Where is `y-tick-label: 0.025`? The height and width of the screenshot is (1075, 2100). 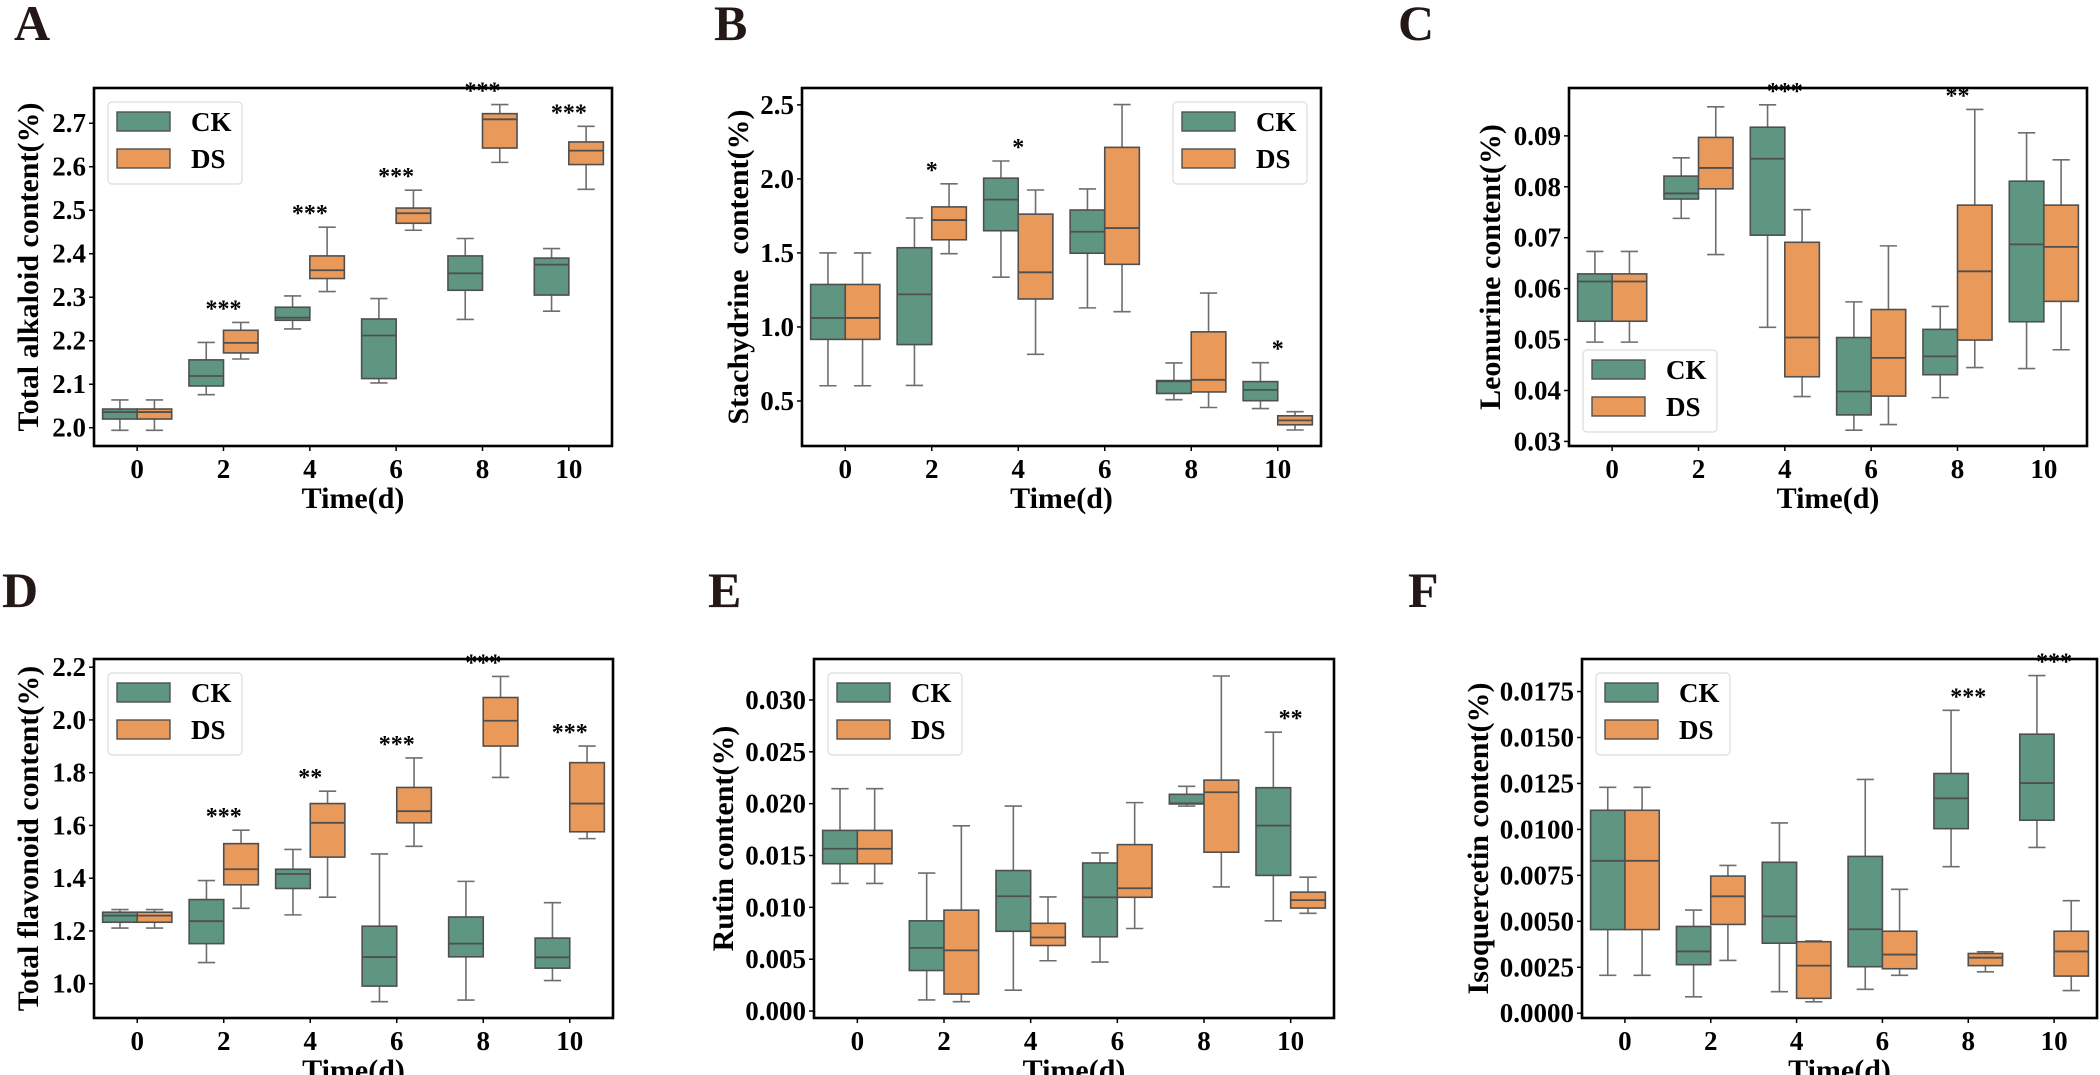 y-tick-label: 0.025 is located at coordinates (775, 752).